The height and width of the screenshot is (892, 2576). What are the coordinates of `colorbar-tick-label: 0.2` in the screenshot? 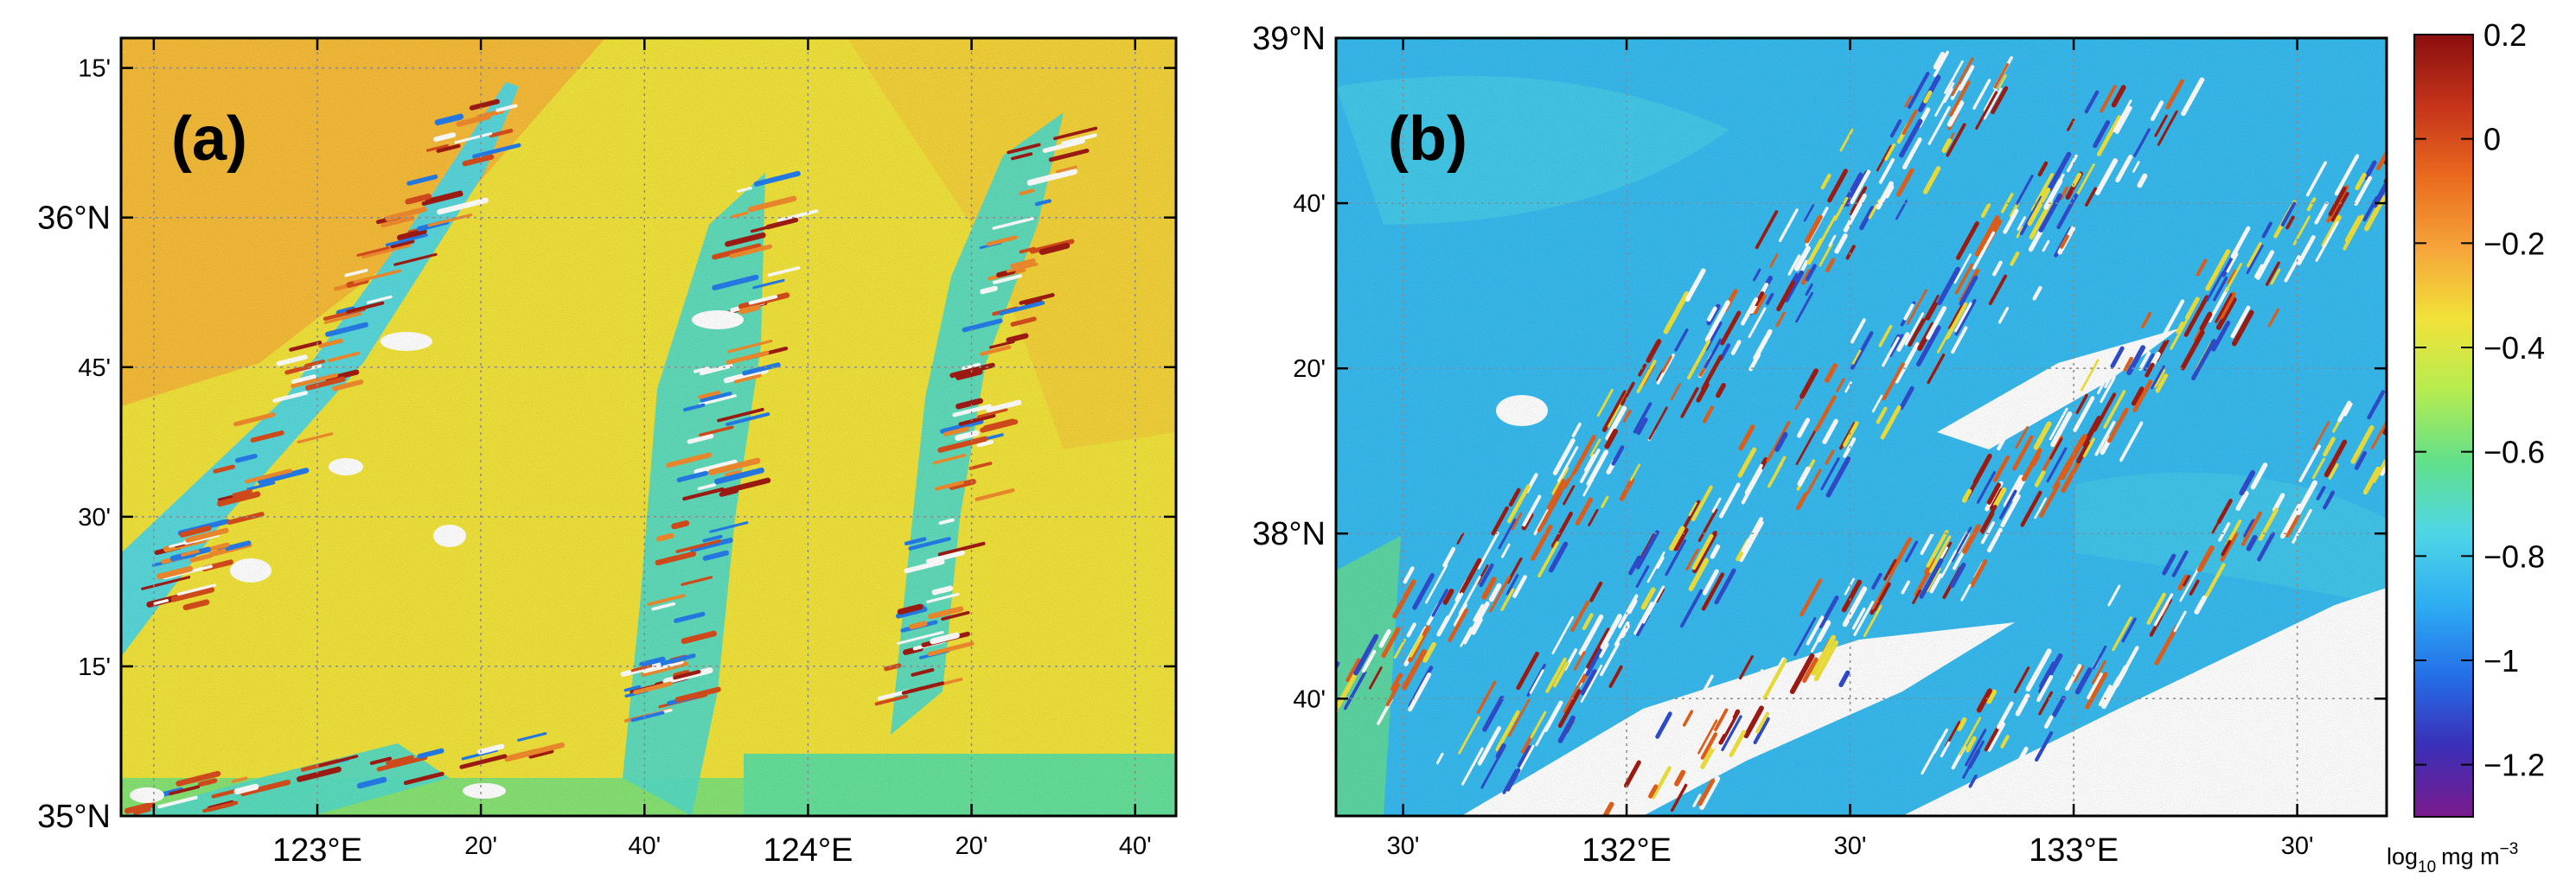 It's located at (2505, 35).